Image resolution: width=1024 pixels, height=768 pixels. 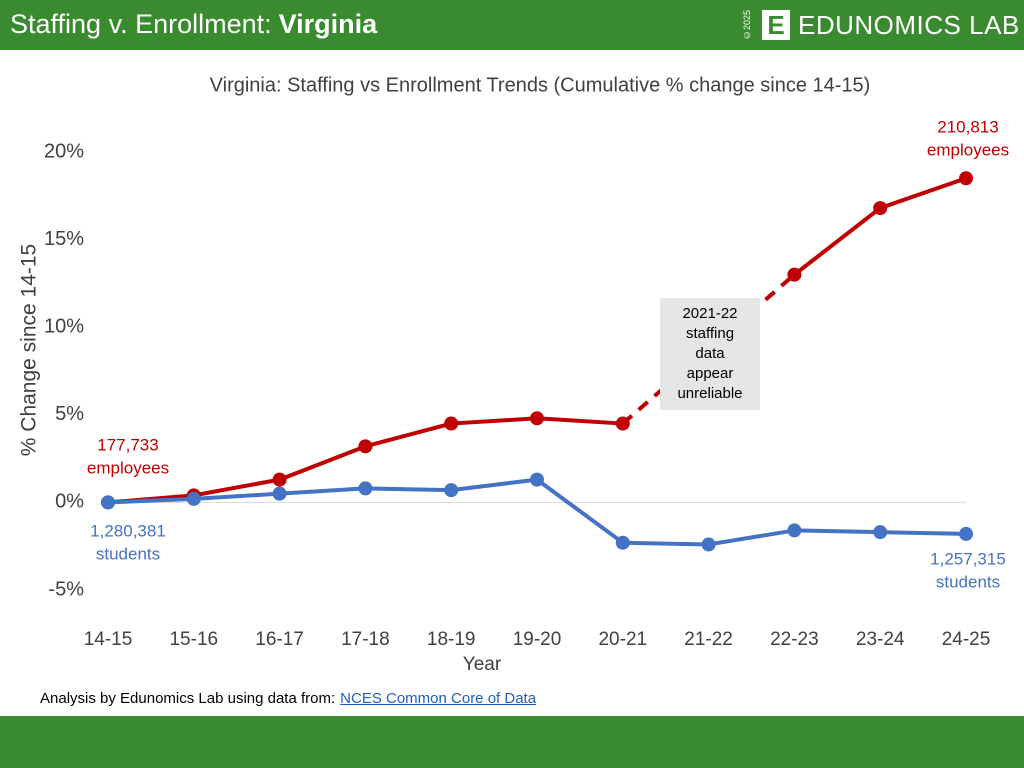 I want to click on x-tick-label: 15-16, so click(x=193, y=639).